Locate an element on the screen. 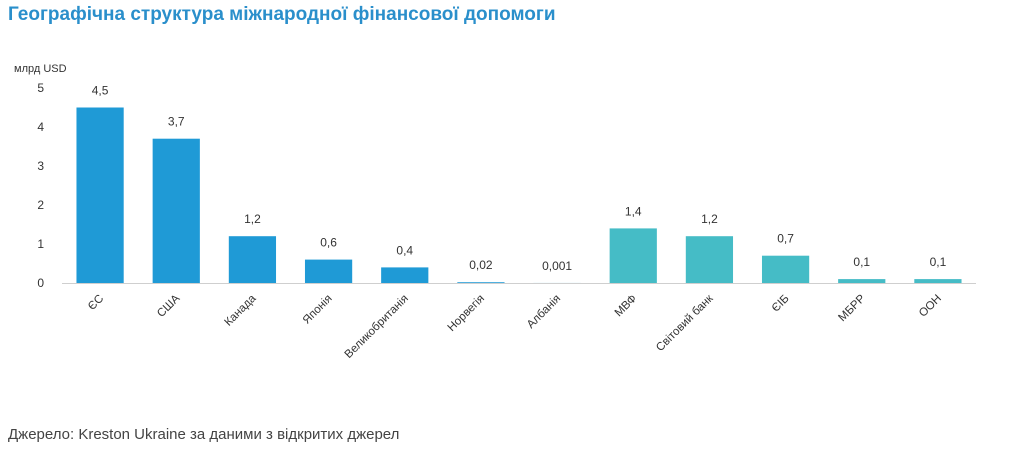  y-tick-label: 3 is located at coordinates (40, 166).